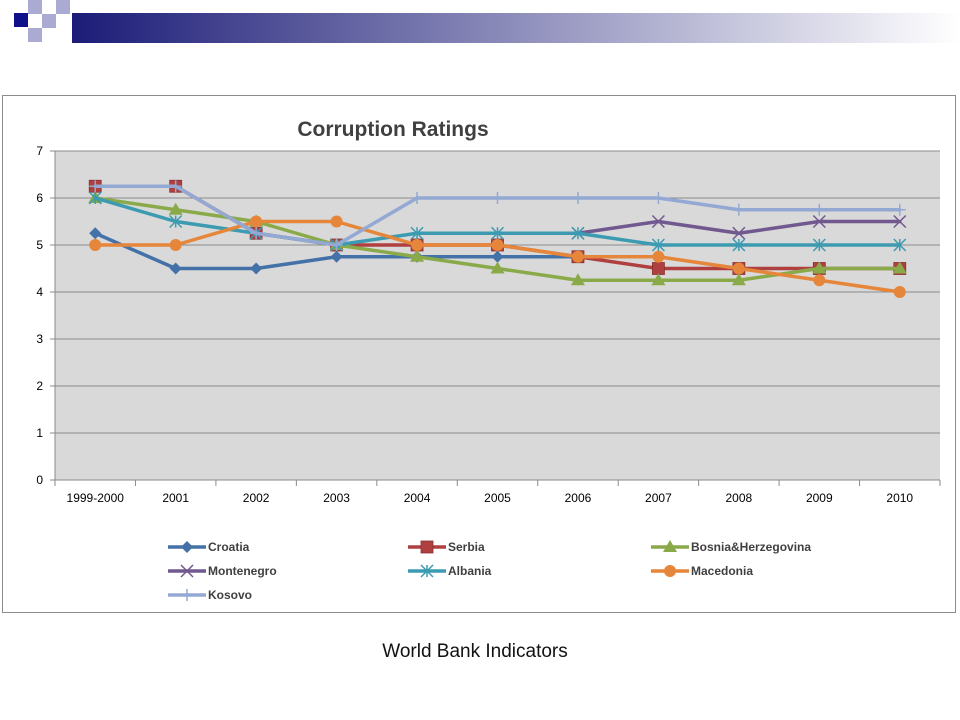  What do you see at coordinates (336, 498) in the screenshot?
I see `x-tick-label: 2003` at bounding box center [336, 498].